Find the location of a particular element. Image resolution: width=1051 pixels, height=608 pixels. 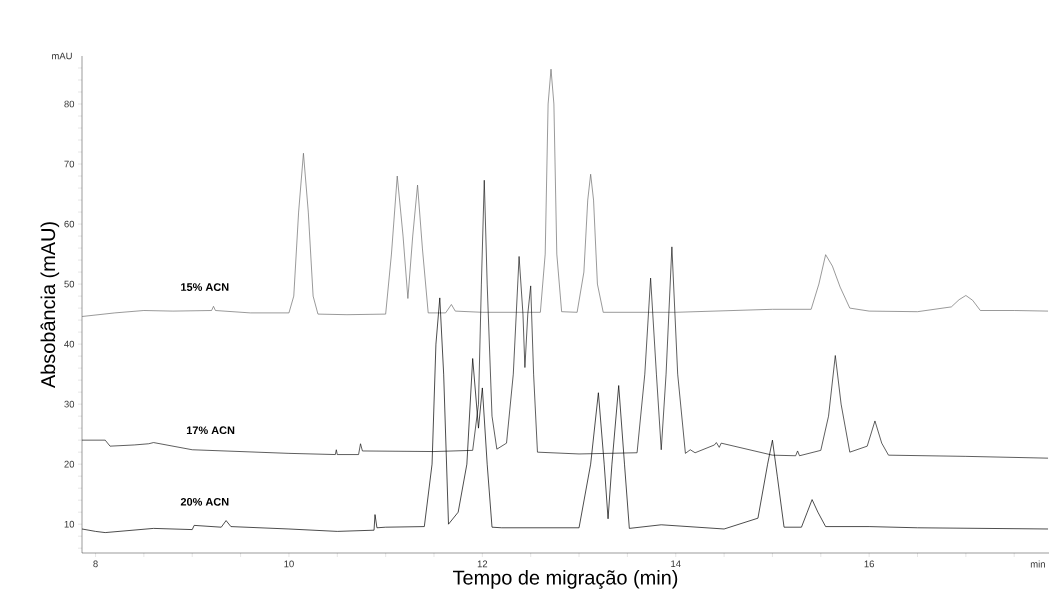

y-tick-label: 10 is located at coordinates (69, 524).